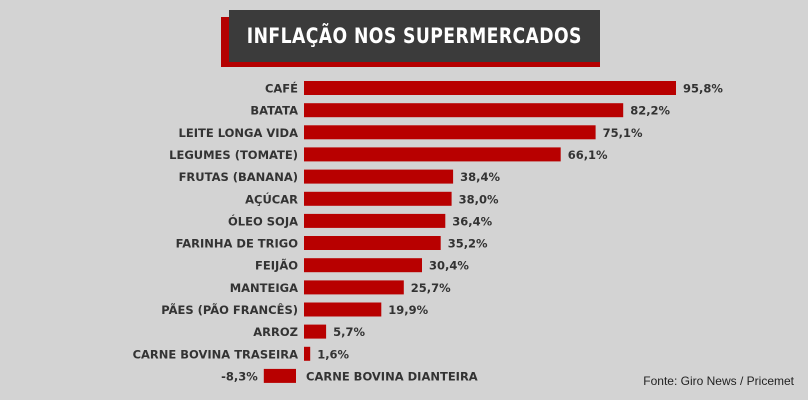 This screenshot has width=808, height=400. I want to click on category-label-0: CAFÉ, so click(281, 88).